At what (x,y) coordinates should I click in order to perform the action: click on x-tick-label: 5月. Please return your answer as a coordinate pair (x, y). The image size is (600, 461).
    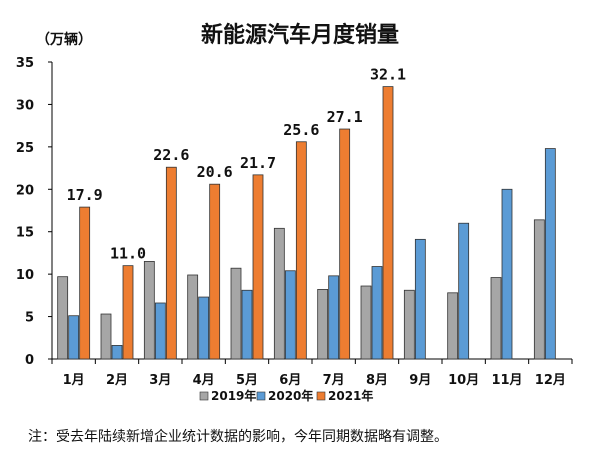
    Looking at the image, I should click on (247, 380).